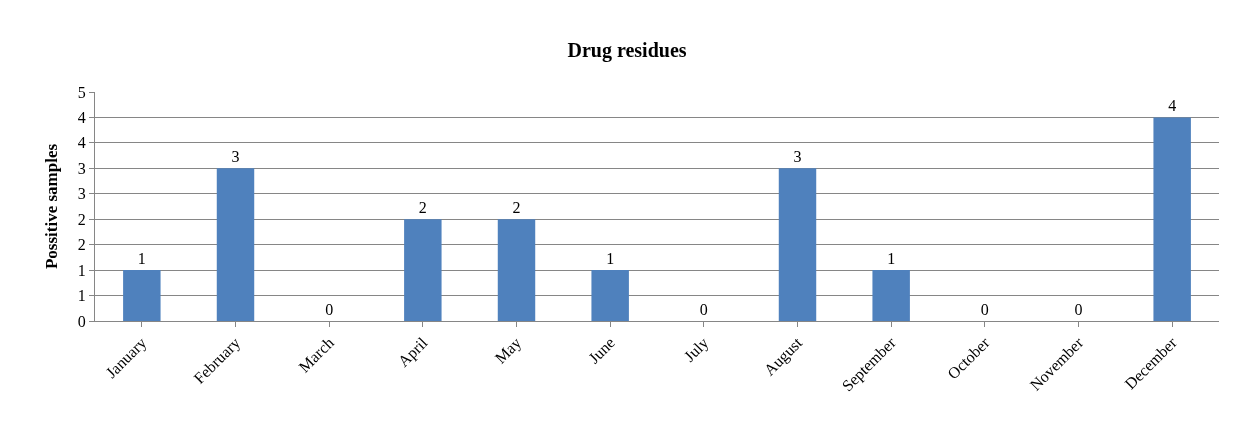 The width and height of the screenshot is (1254, 429). I want to click on y-tick-label: 5, so click(81, 92).